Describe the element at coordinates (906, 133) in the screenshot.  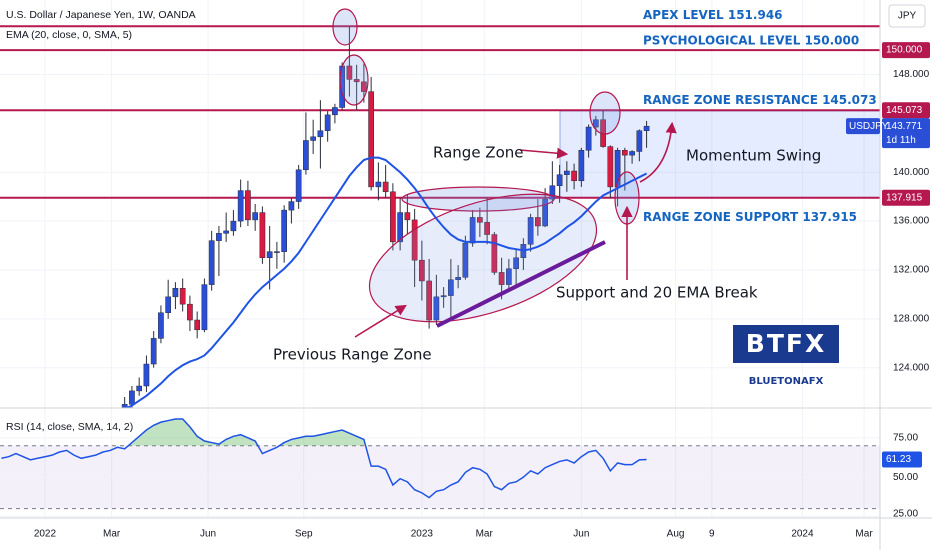
I see `price-tag` at that location.